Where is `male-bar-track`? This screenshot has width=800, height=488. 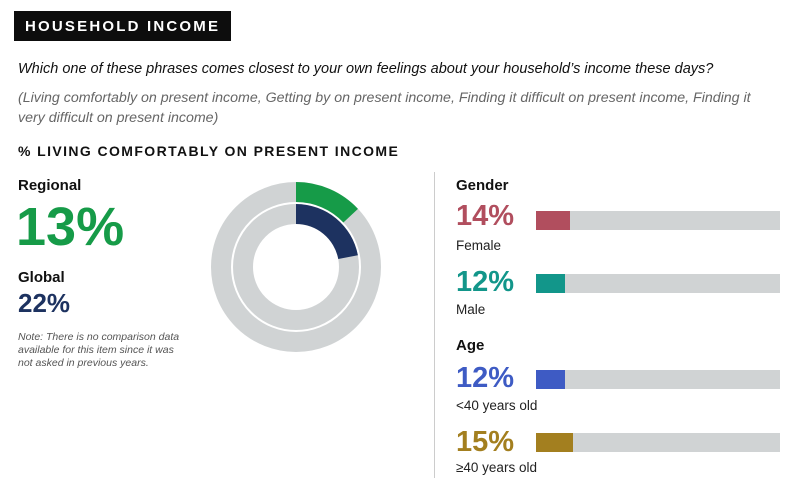 male-bar-track is located at coordinates (658, 283).